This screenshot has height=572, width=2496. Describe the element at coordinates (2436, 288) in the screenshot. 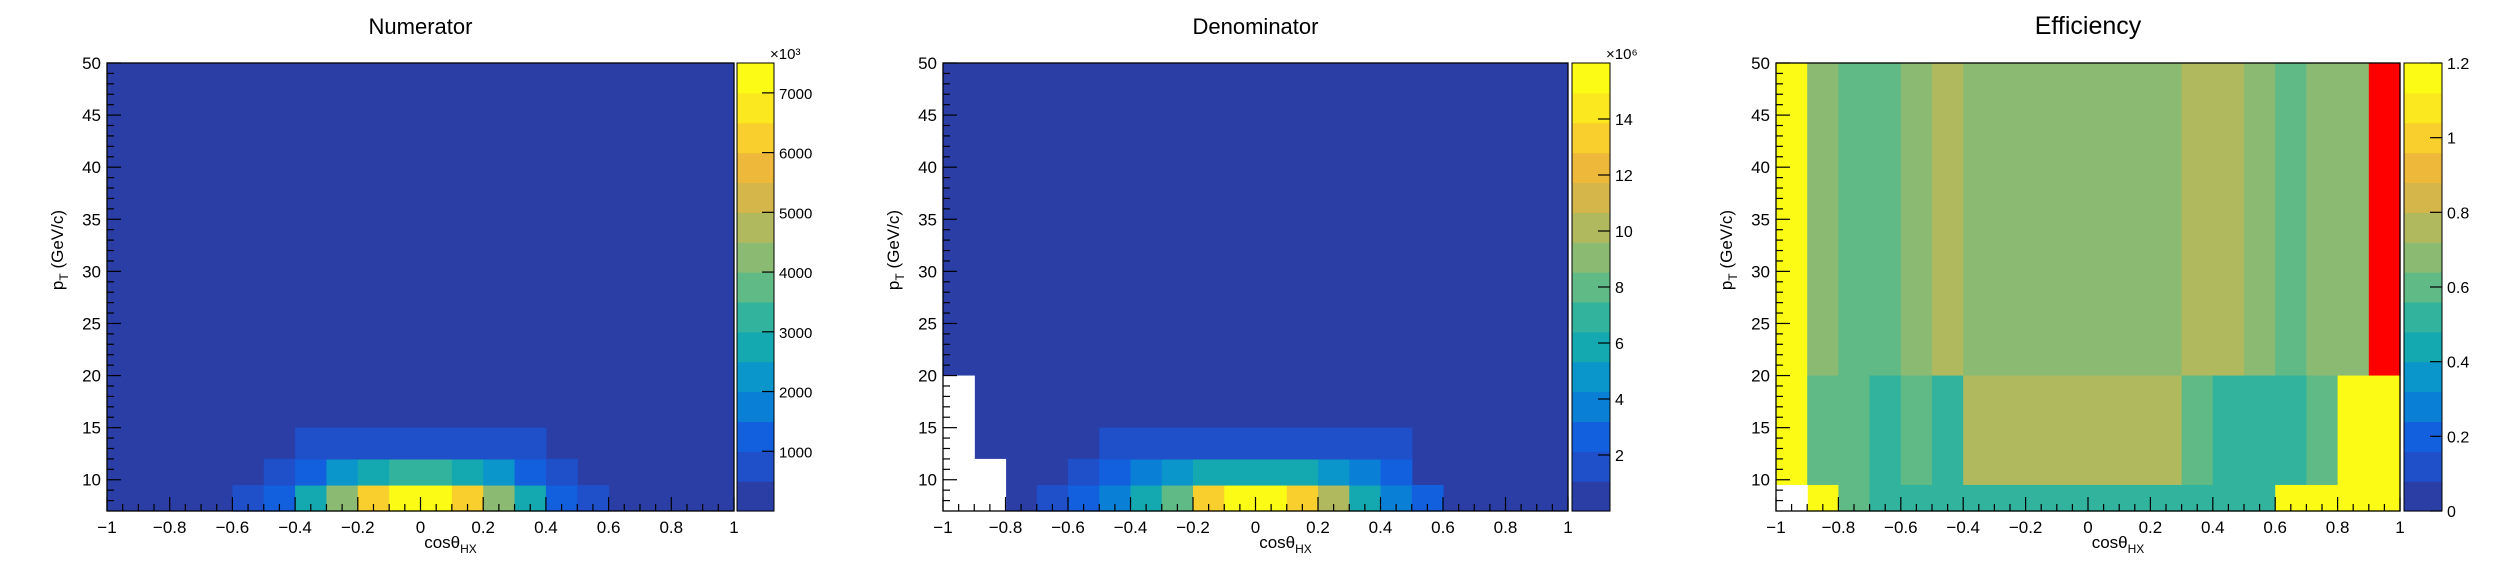

I see `colorbar: 0 0.2 0.4 0.6 0.8 1 1.2` at that location.